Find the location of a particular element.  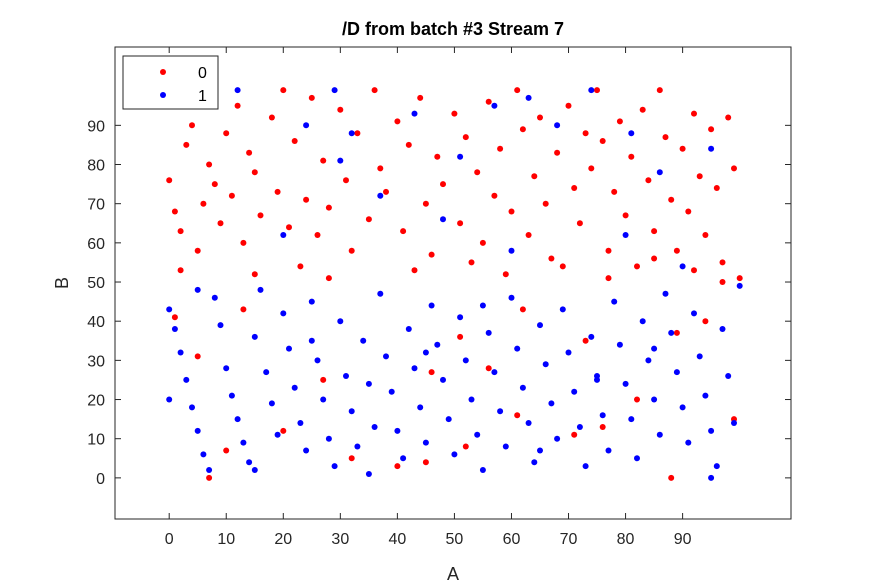

y-tick-label: 90 is located at coordinates (96, 126).